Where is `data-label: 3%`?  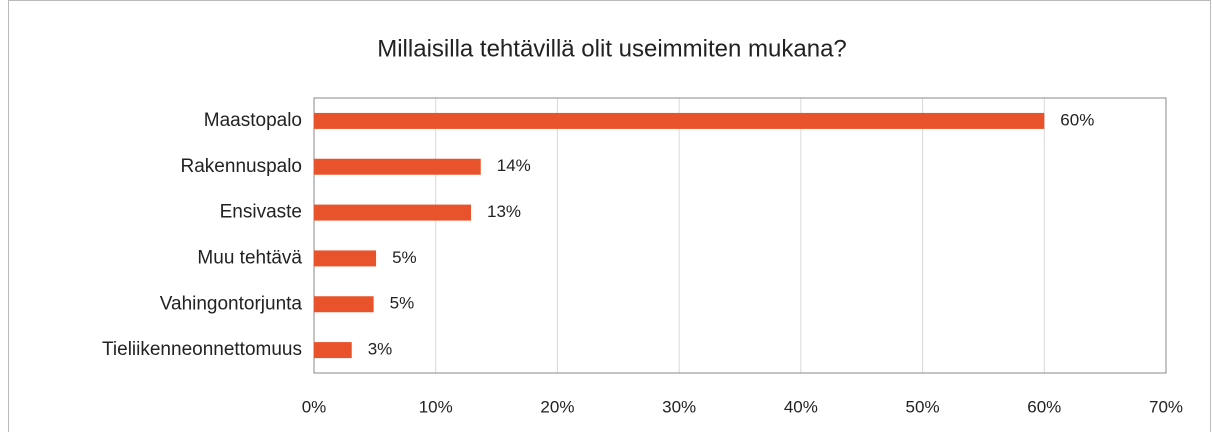 data-label: 3% is located at coordinates (380, 349).